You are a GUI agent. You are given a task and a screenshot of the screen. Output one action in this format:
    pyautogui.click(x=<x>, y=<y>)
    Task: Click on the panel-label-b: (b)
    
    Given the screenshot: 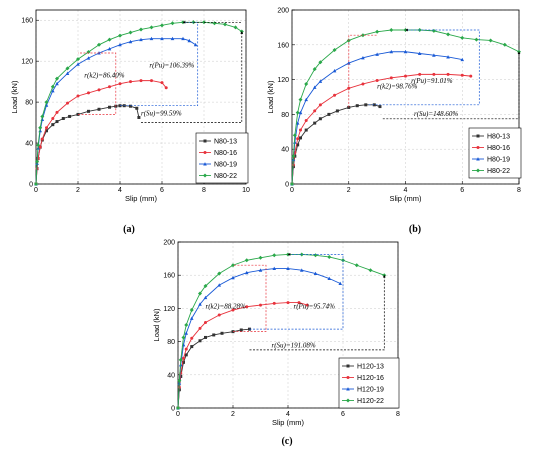 What is the action you would take?
    pyautogui.click(x=415, y=229)
    